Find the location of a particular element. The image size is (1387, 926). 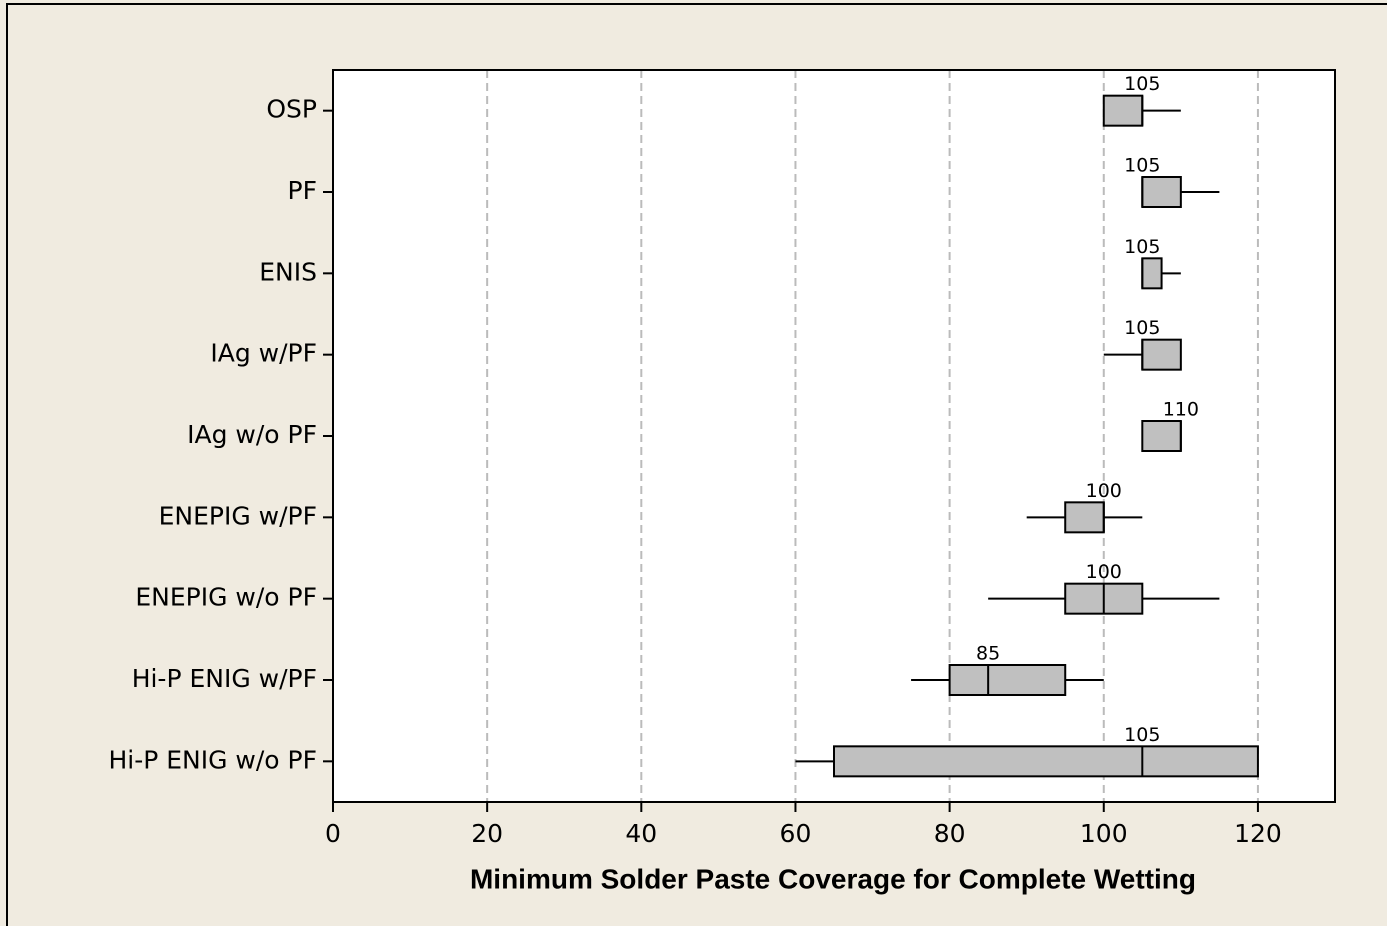

x-tick-label: 20 is located at coordinates (487, 833).